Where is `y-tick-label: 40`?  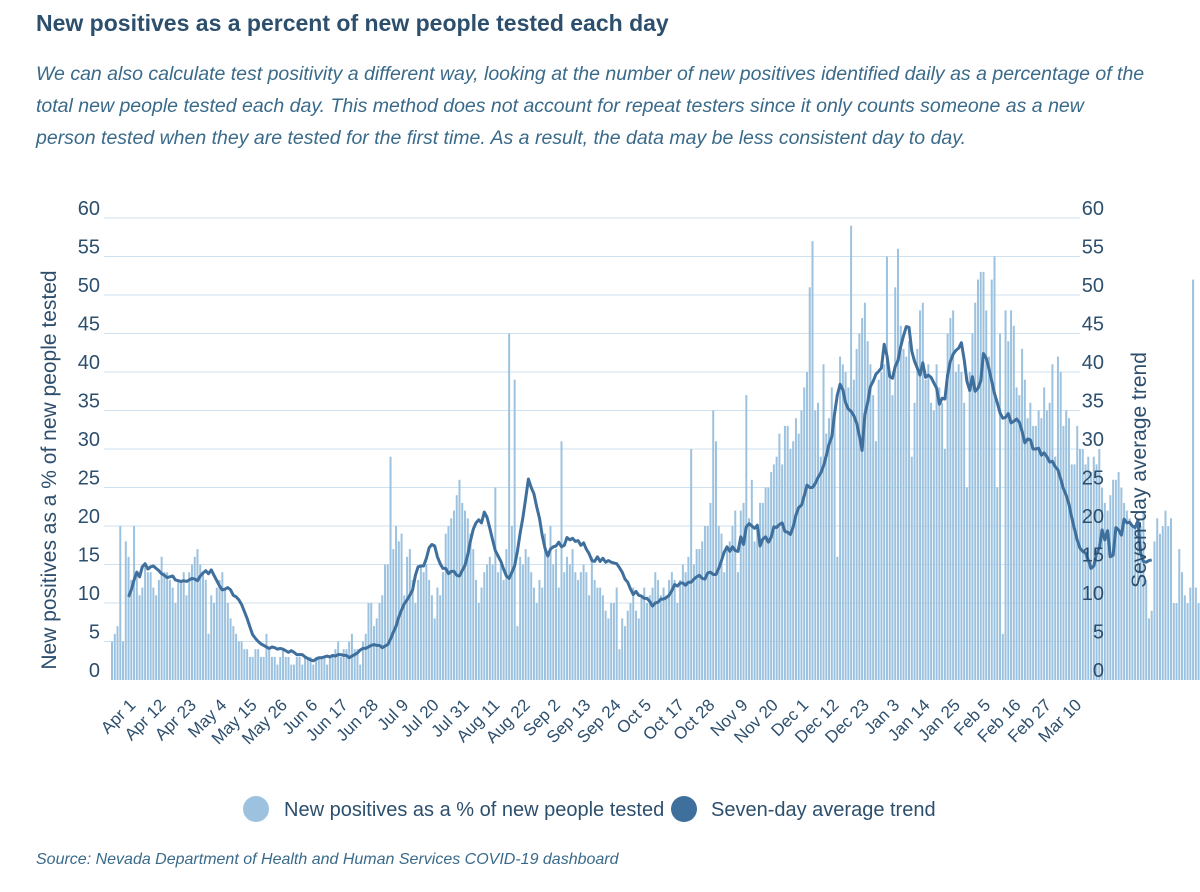 y-tick-label: 40 is located at coordinates (89, 363).